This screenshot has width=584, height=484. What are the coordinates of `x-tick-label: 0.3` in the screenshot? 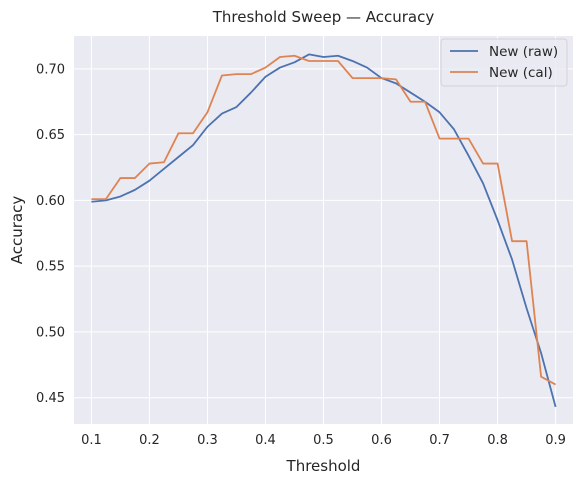 It's located at (207, 440).